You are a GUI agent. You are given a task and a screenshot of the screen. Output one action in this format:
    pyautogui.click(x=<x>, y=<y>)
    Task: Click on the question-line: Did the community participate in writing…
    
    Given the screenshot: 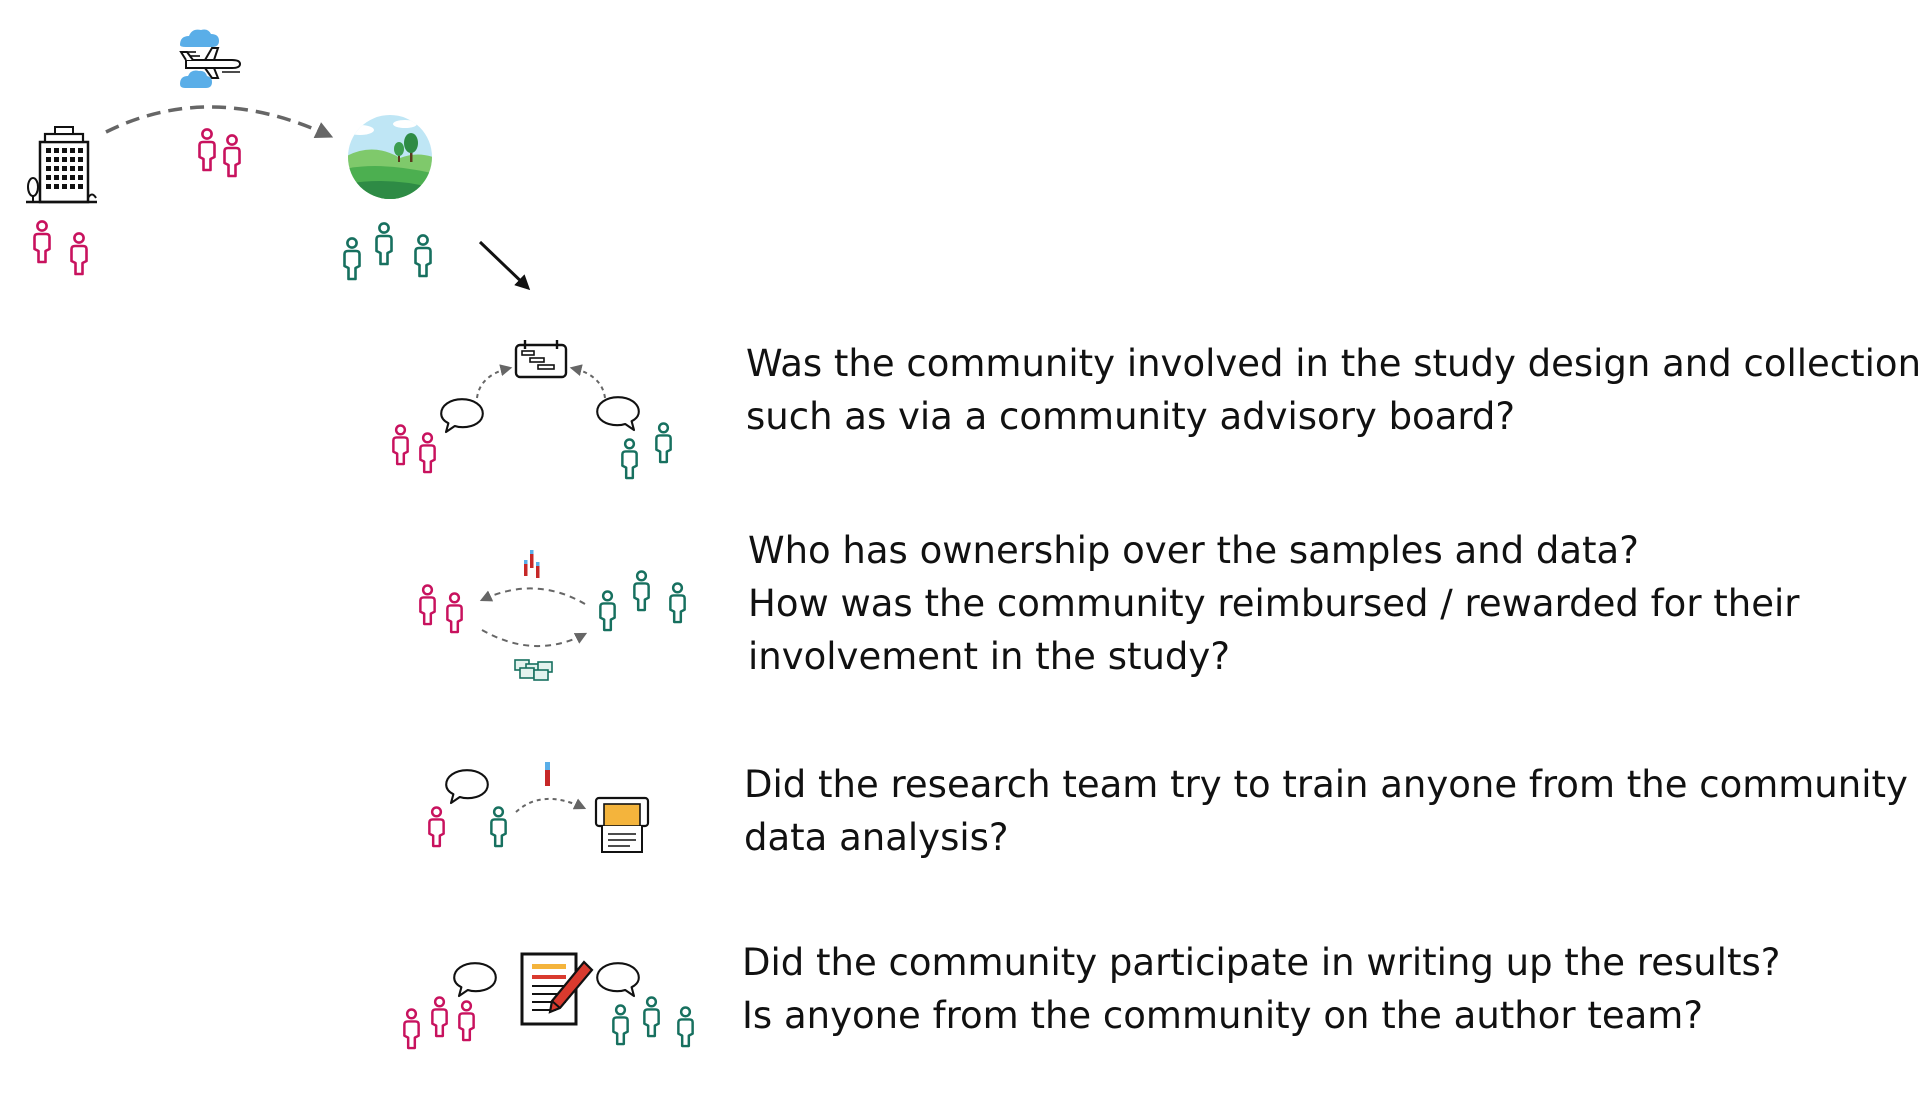 What is the action you would take?
    pyautogui.click(x=1261, y=962)
    